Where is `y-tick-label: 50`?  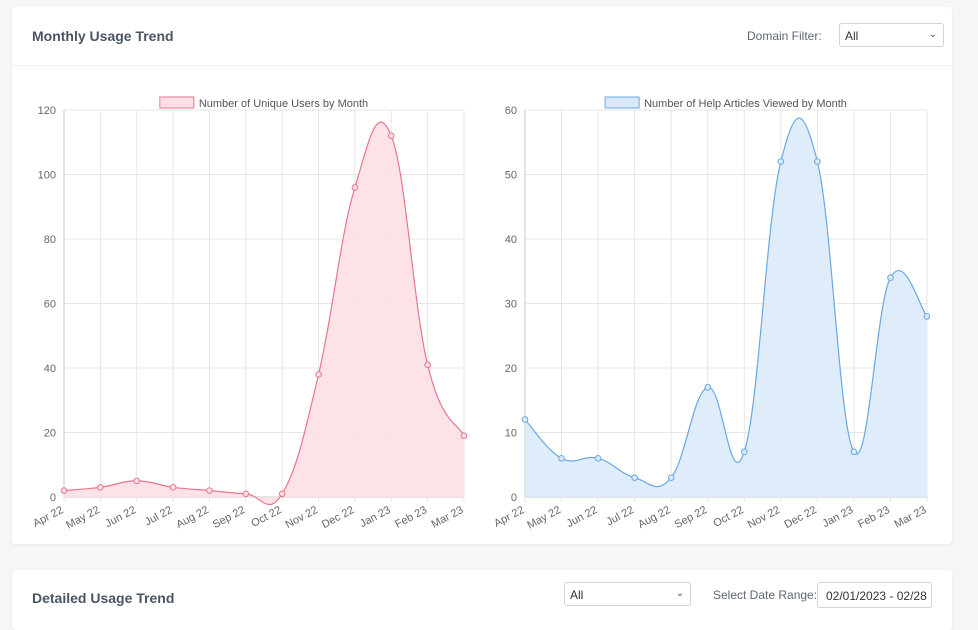
y-tick-label: 50 is located at coordinates (511, 176).